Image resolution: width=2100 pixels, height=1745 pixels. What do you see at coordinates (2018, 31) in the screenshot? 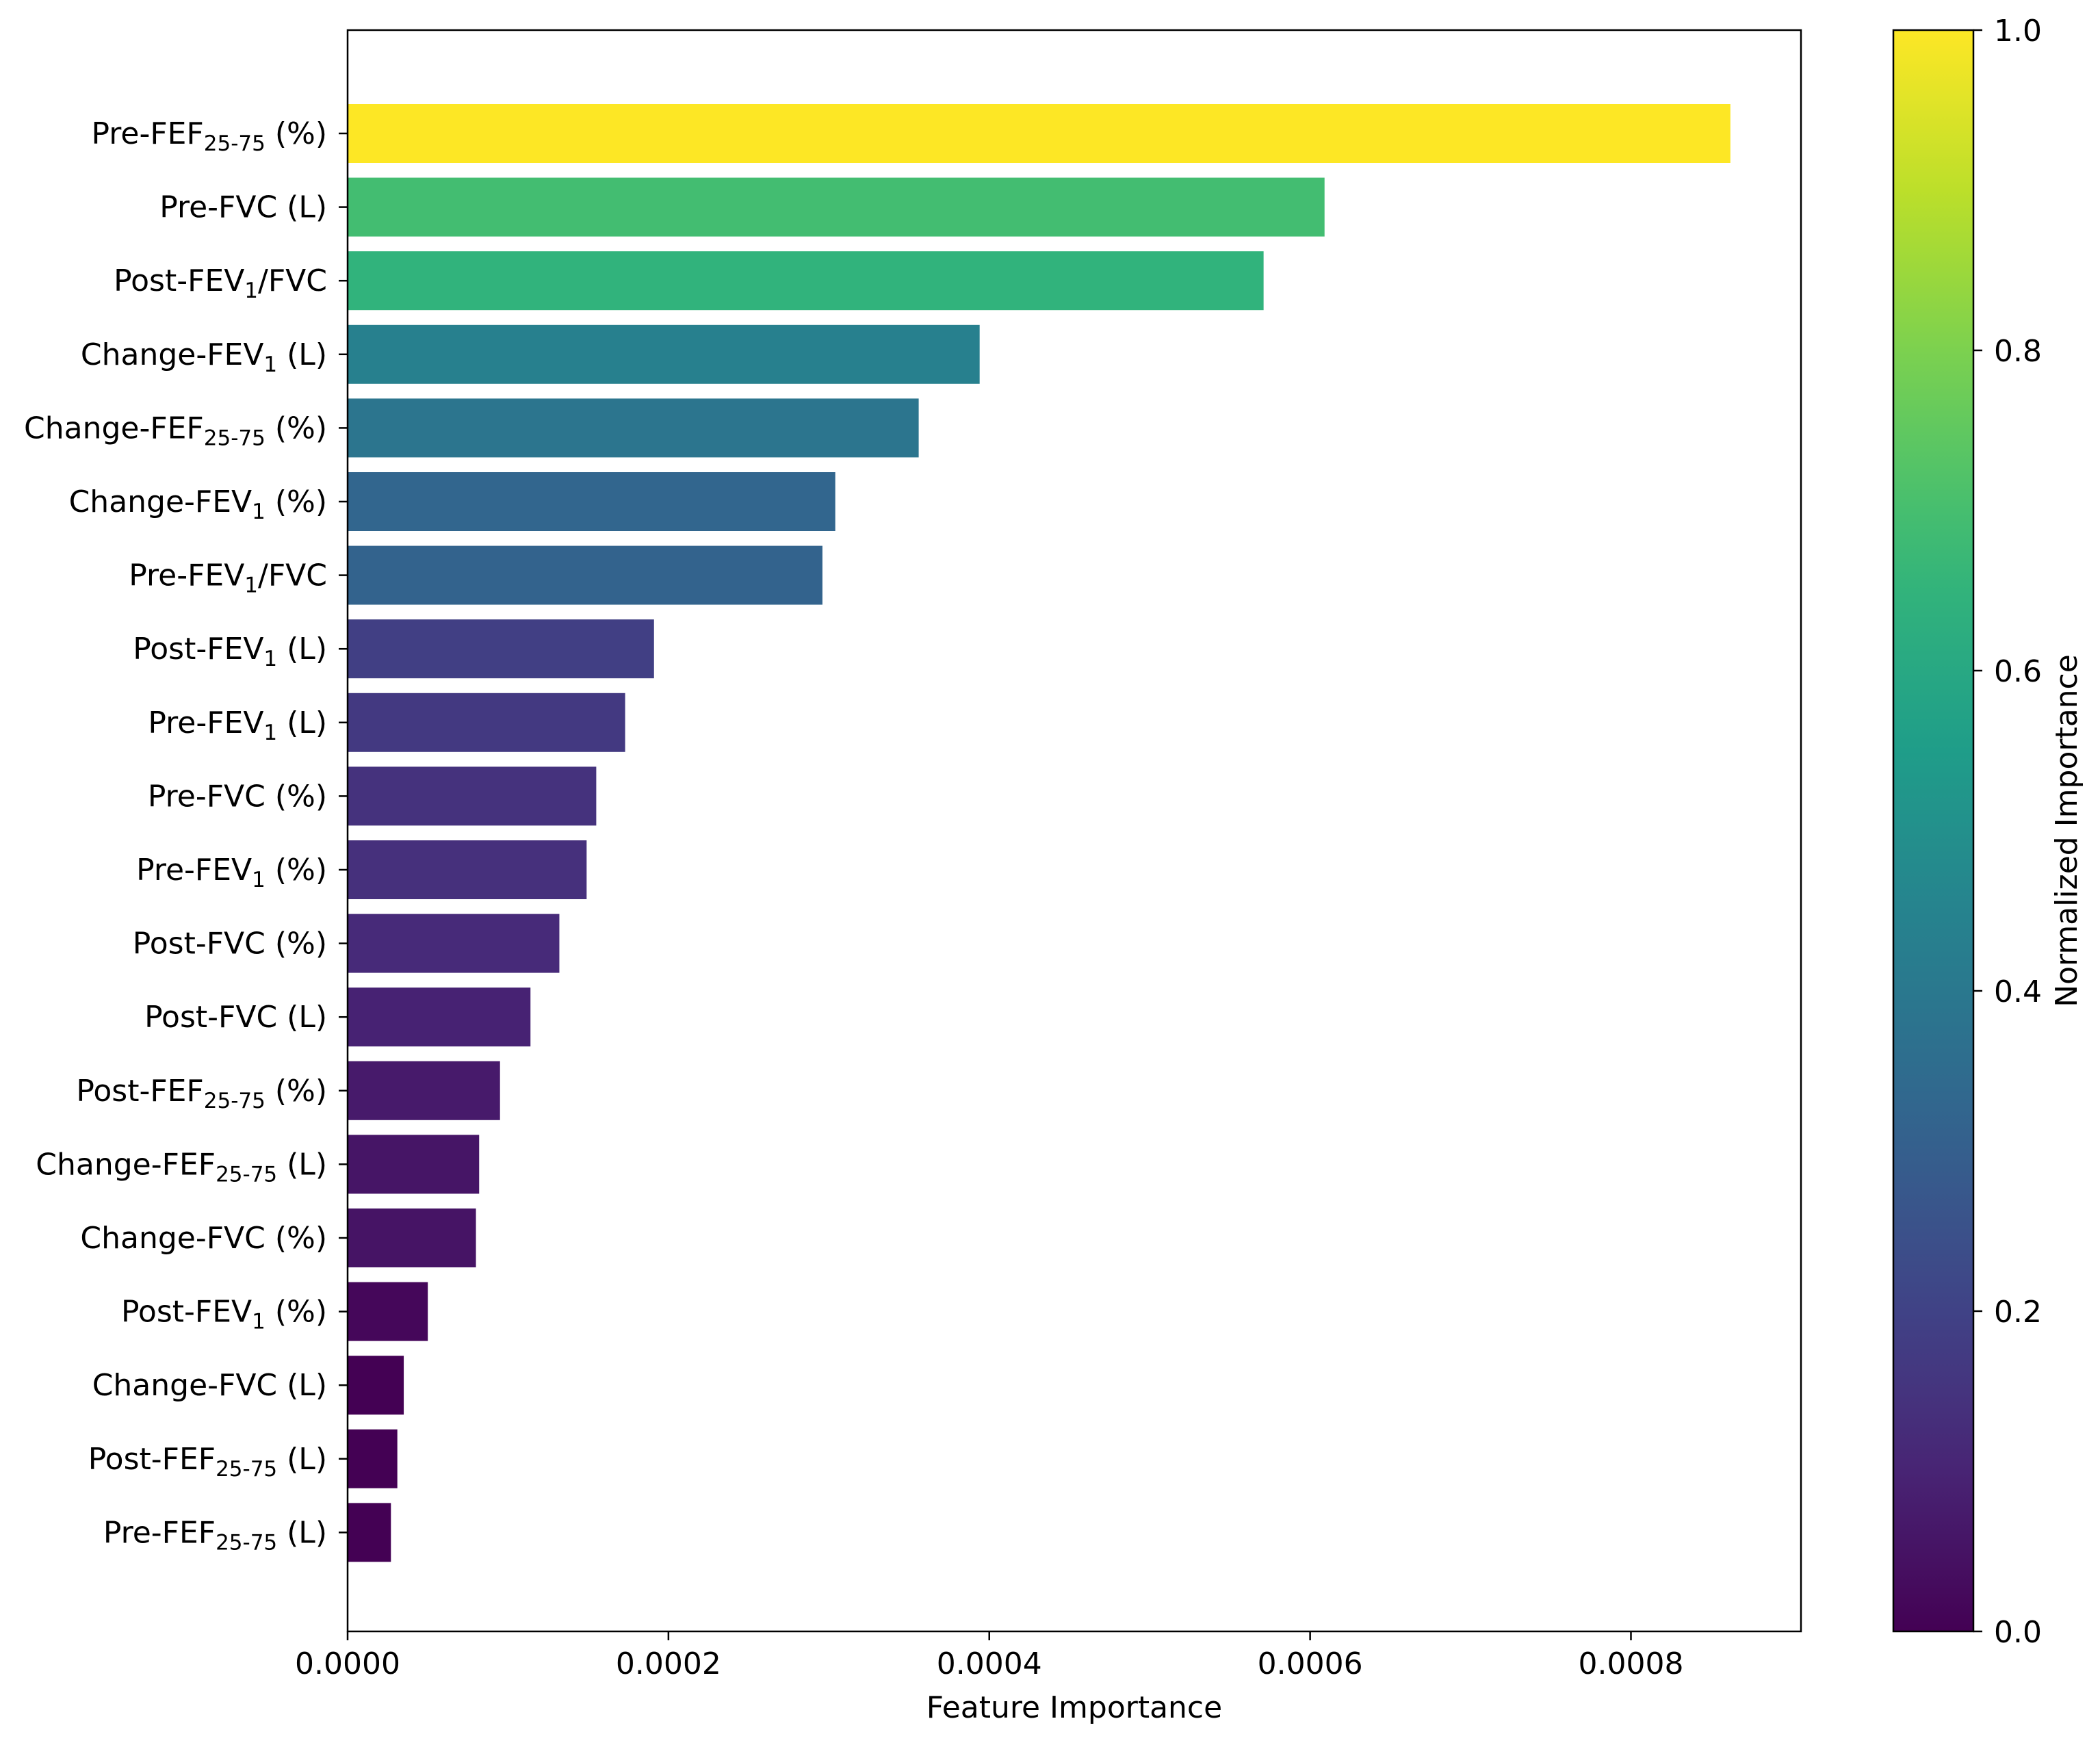
I see `colorbar-tick-label: 1.0` at bounding box center [2018, 31].